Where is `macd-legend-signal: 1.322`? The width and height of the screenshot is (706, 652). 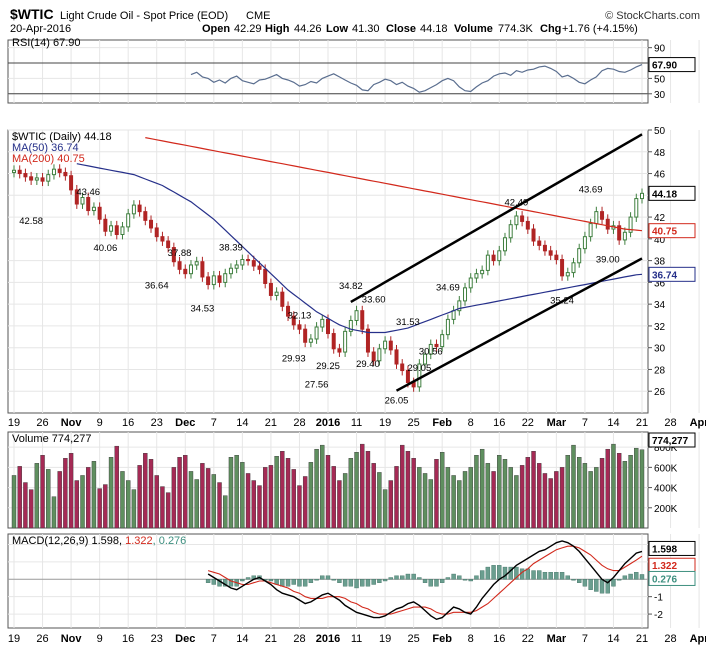 macd-legend-signal: 1.322 is located at coordinates (139, 541).